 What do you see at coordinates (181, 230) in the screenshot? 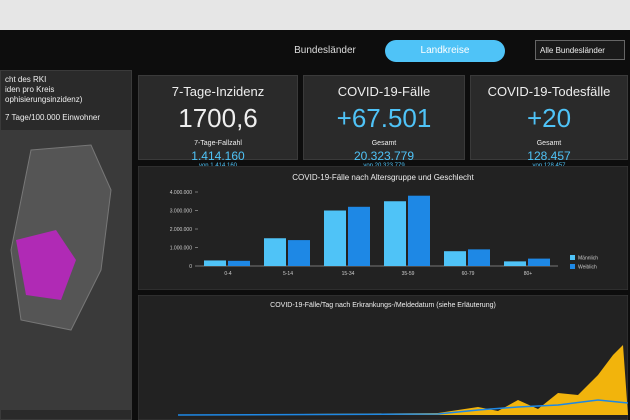
I see `y-tick-label: 2.000.000` at bounding box center [181, 230].